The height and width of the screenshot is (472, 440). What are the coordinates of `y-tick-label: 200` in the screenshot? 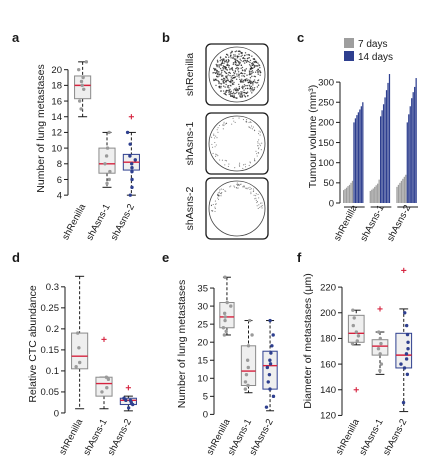 It's located at (328, 313).